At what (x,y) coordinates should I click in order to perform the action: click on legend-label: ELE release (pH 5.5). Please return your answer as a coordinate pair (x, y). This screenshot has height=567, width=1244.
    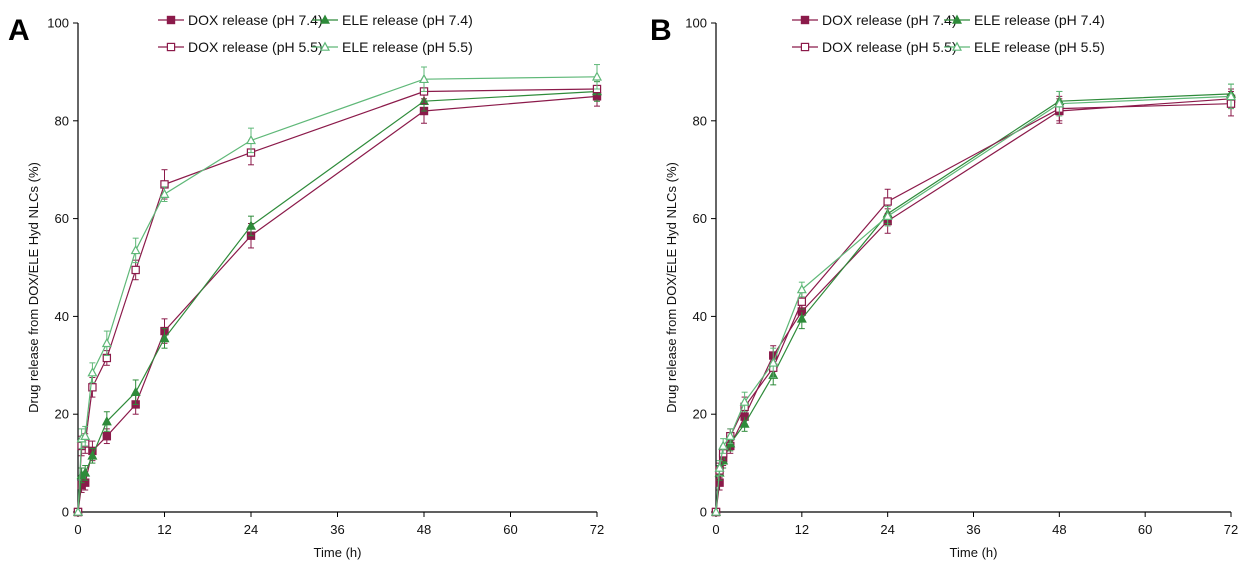
    Looking at the image, I should click on (1039, 47).